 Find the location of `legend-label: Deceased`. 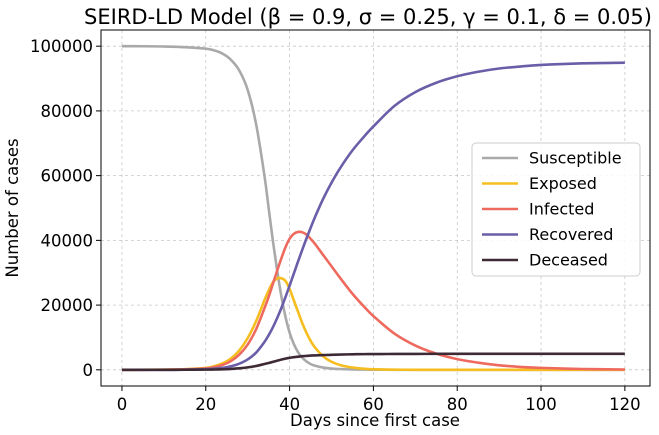

legend-label: Deceased is located at coordinates (568, 260).